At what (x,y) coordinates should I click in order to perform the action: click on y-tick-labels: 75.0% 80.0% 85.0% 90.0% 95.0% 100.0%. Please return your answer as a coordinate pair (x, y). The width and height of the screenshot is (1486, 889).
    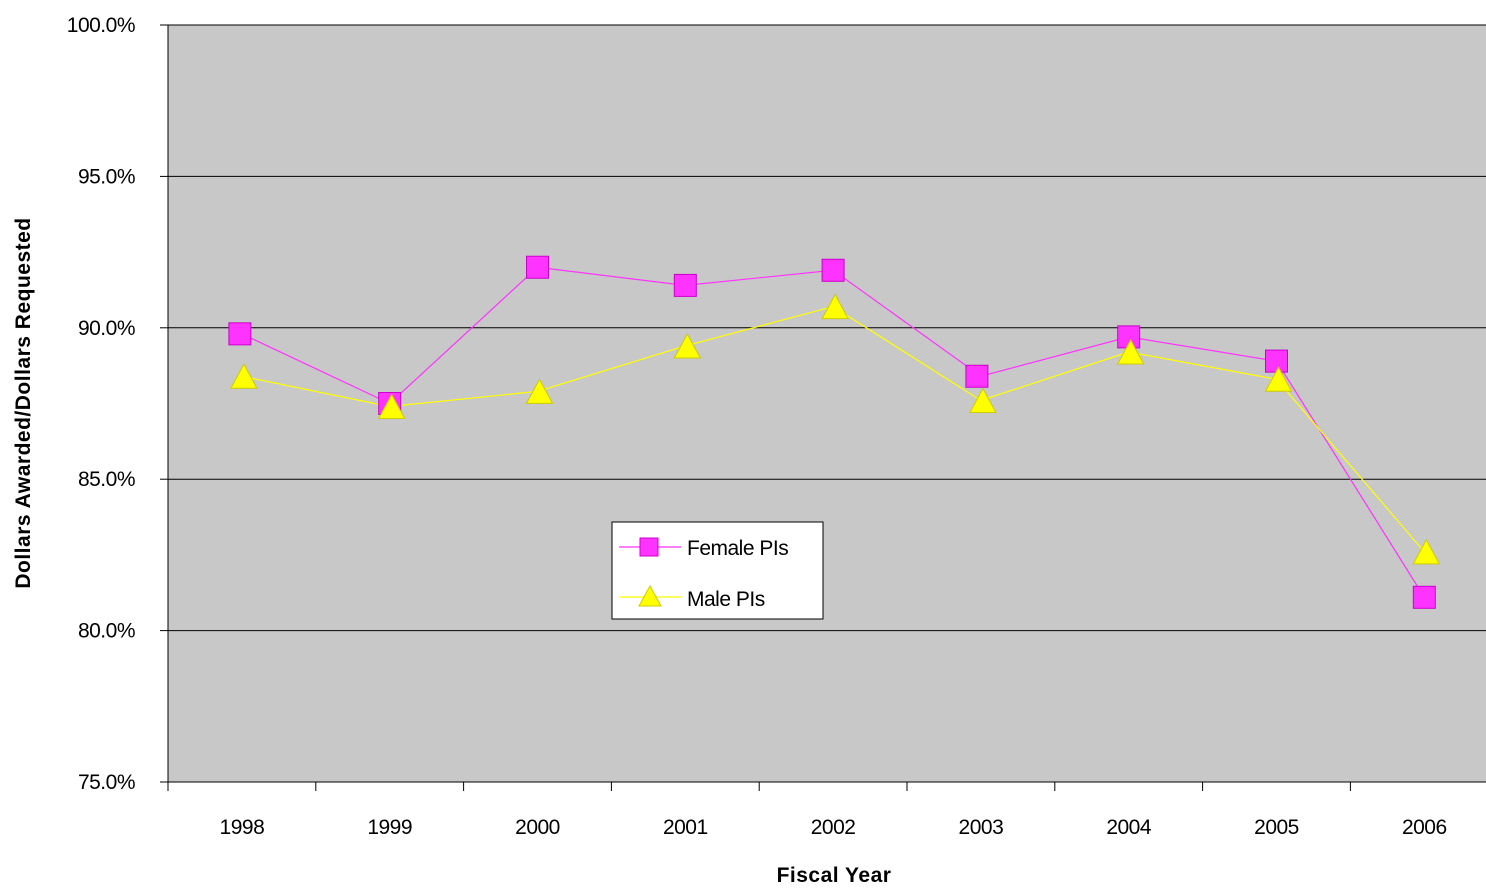
    Looking at the image, I should click on (101, 404).